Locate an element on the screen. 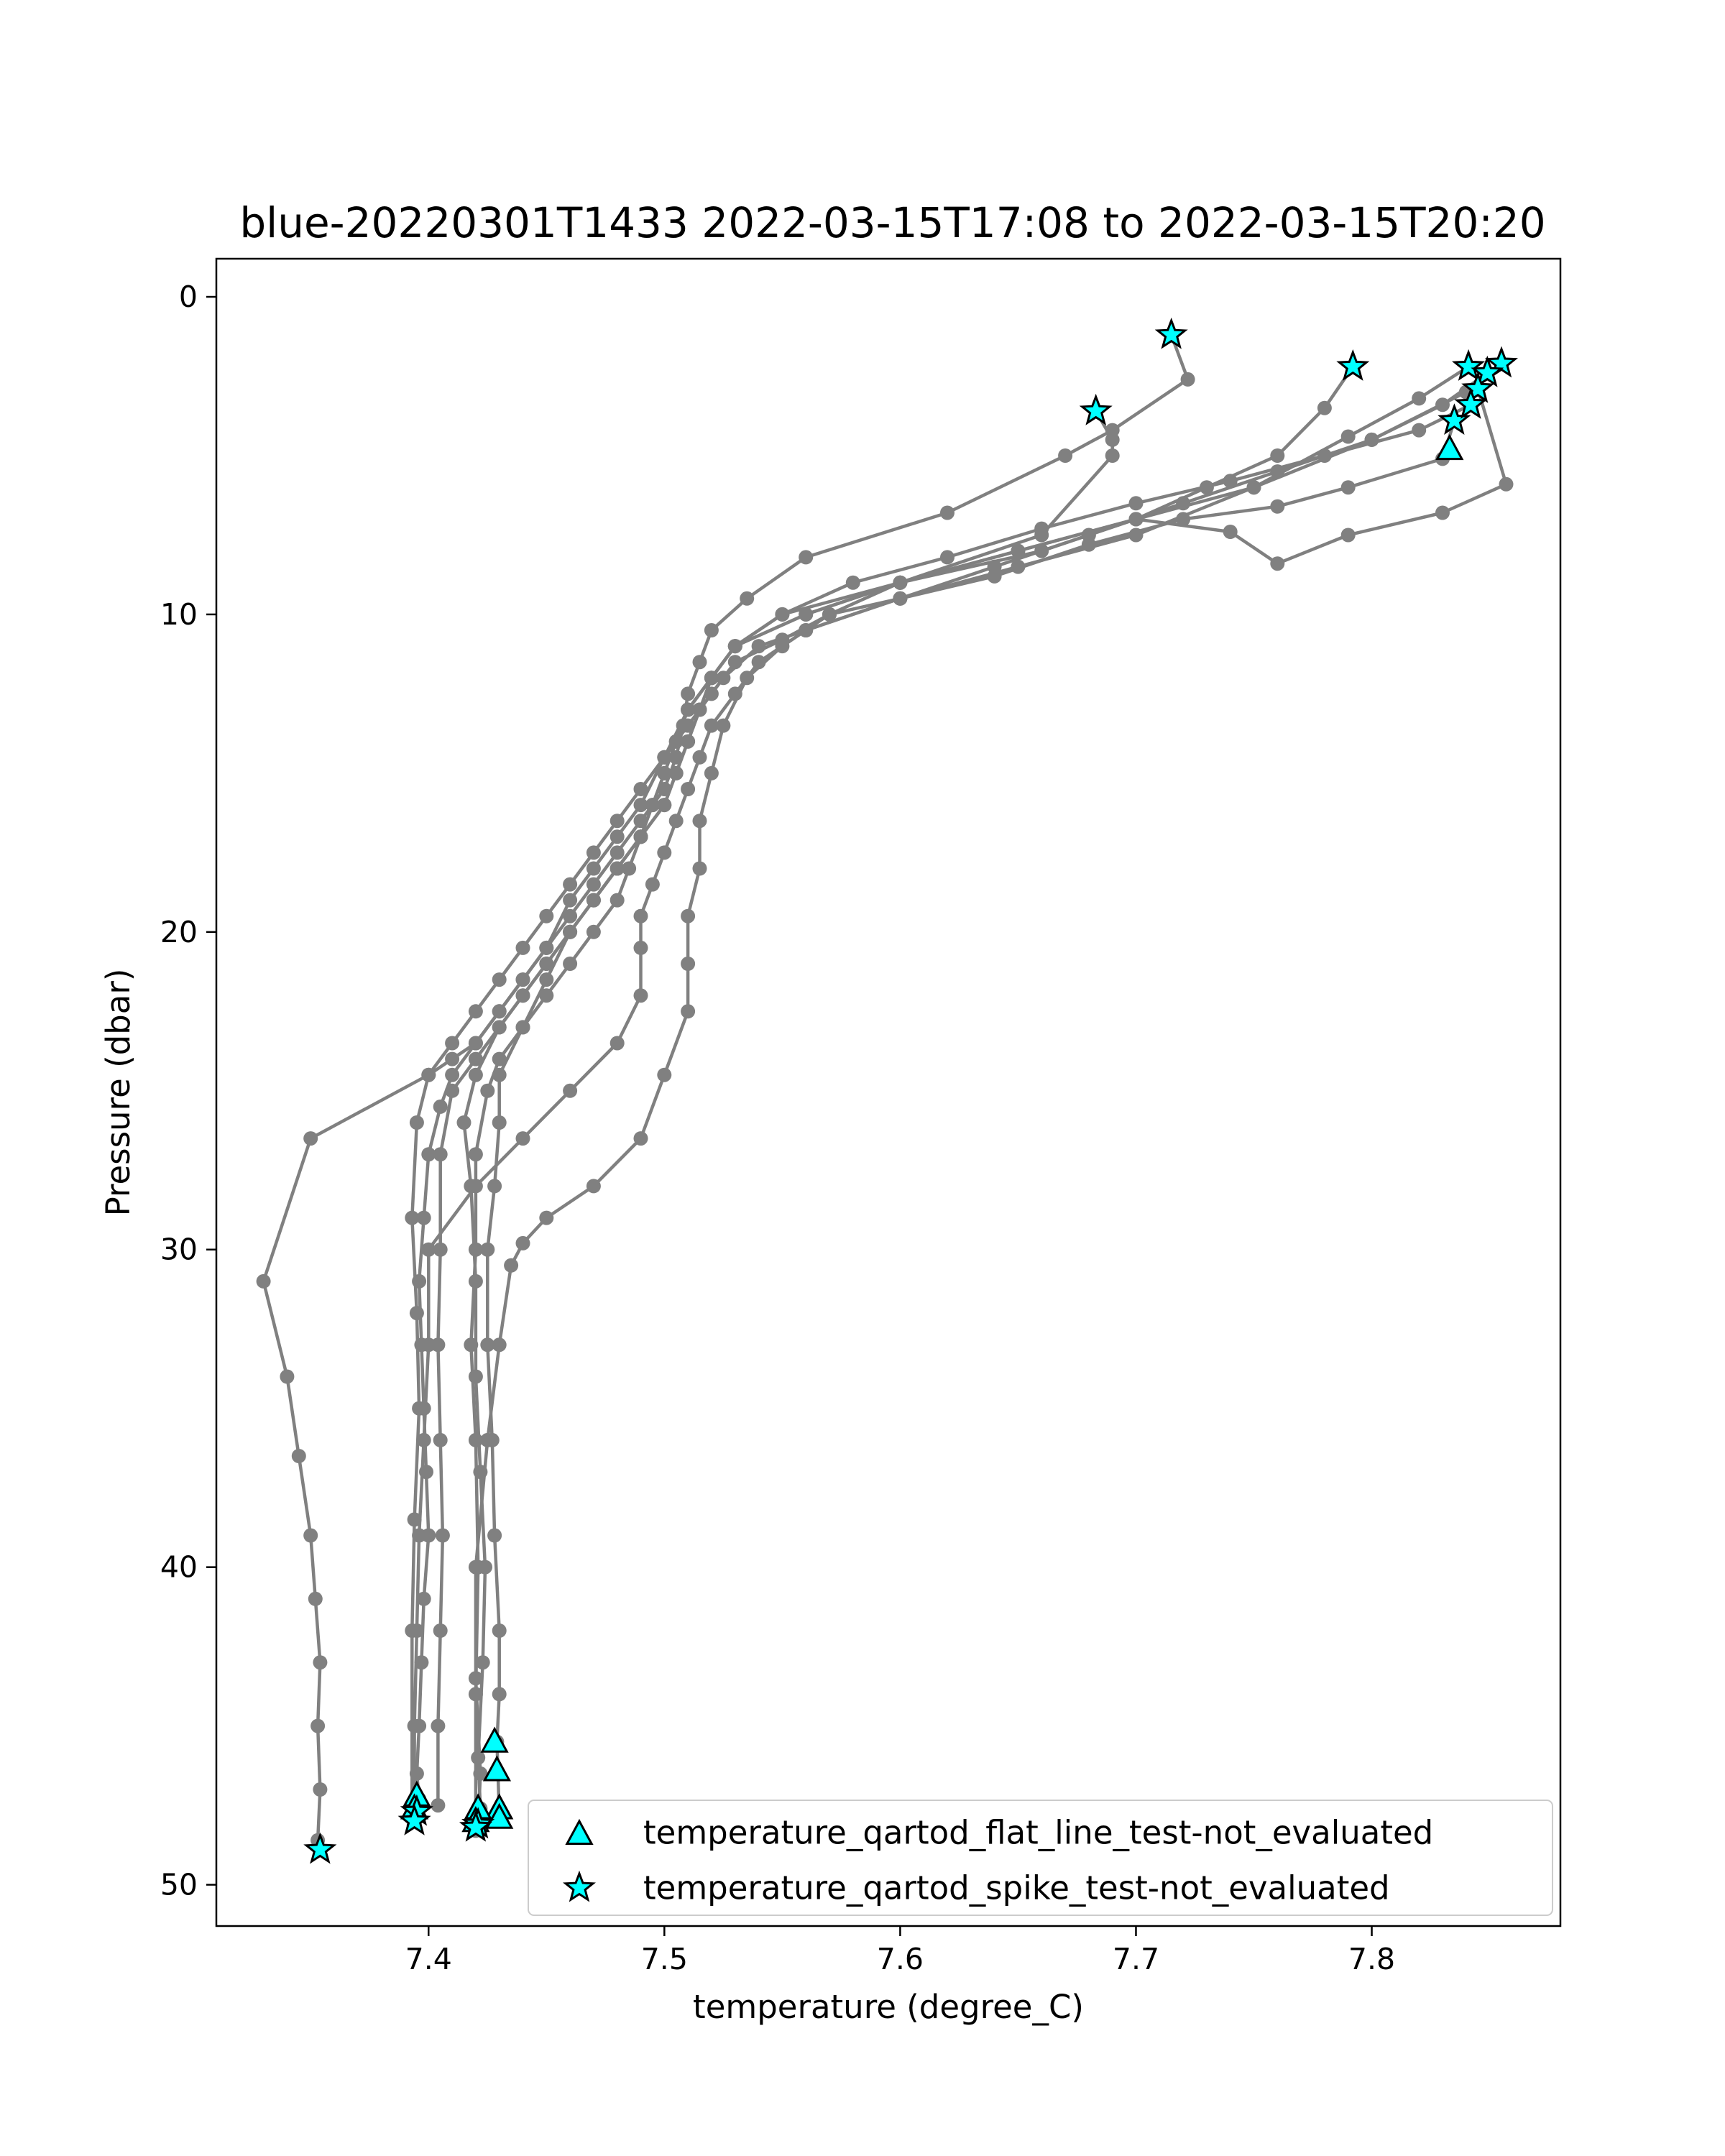 Image resolution: width=1725 pixels, height=2156 pixels. legend-box is located at coordinates (1040, 1858).